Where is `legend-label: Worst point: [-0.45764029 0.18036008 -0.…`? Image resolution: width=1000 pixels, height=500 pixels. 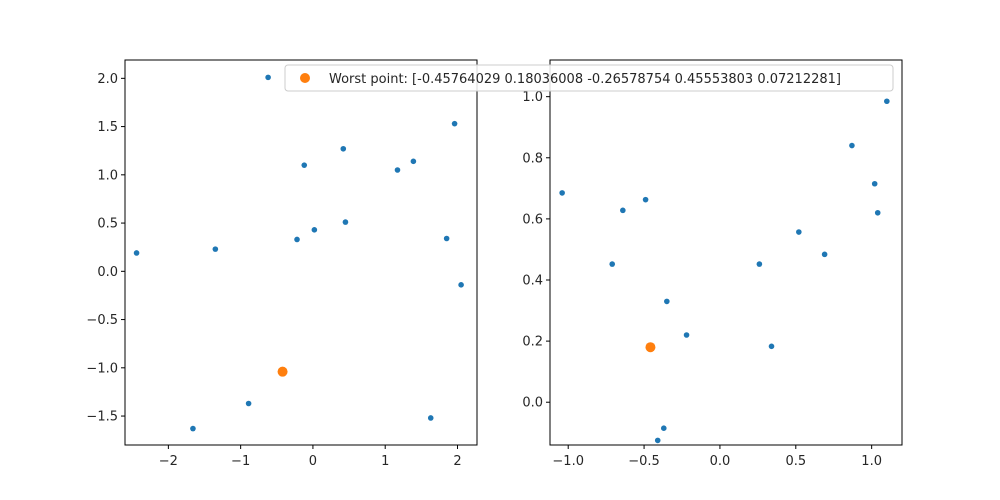
legend-label: Worst point: [-0.45764029 0.18036008 -0.… is located at coordinates (585, 79).